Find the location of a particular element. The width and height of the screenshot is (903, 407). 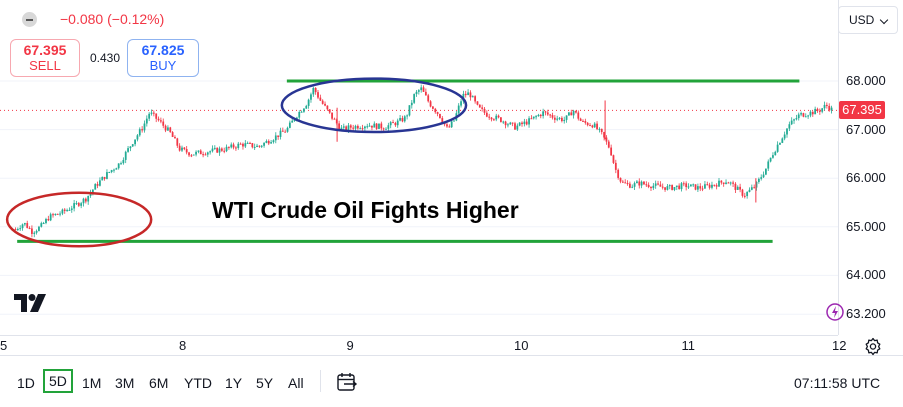

lightning-icon is located at coordinates (835, 312).